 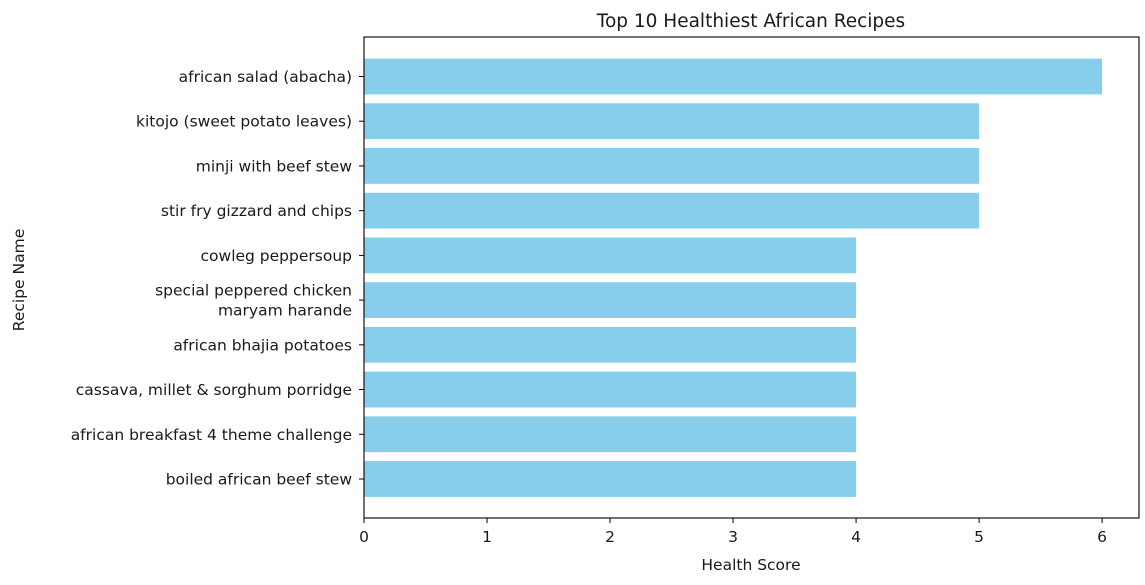 What do you see at coordinates (19, 280) in the screenshot?
I see `y-axis-label: Recipe Name` at bounding box center [19, 280].